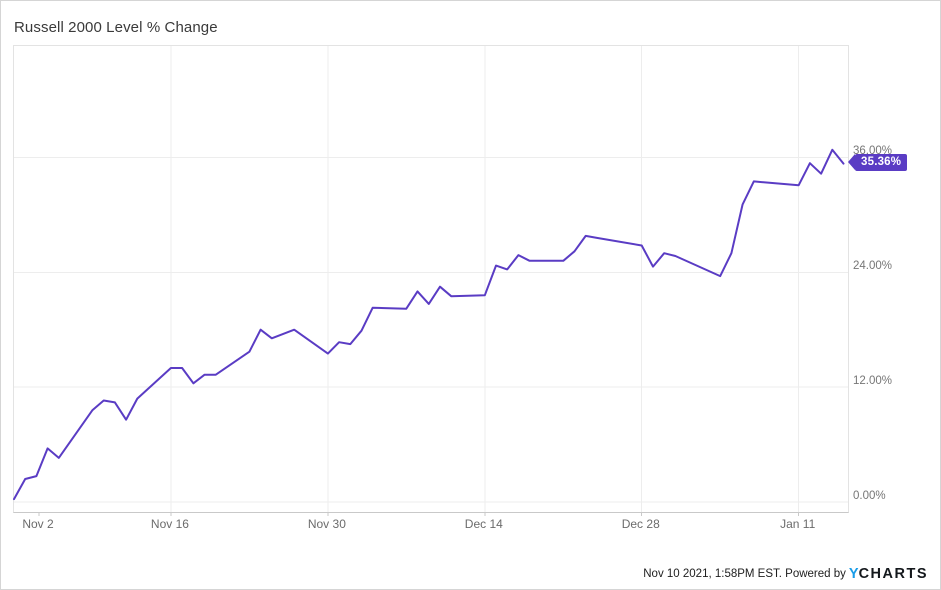 The width and height of the screenshot is (941, 590). I want to click on page-title: Russell 2000 Level % Change, so click(116, 27).